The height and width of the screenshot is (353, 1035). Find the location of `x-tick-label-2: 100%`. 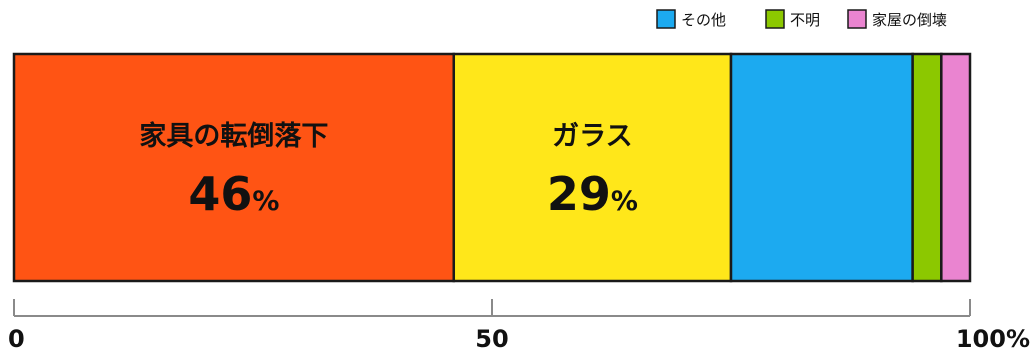

x-tick-label-2: 100% is located at coordinates (993, 339).